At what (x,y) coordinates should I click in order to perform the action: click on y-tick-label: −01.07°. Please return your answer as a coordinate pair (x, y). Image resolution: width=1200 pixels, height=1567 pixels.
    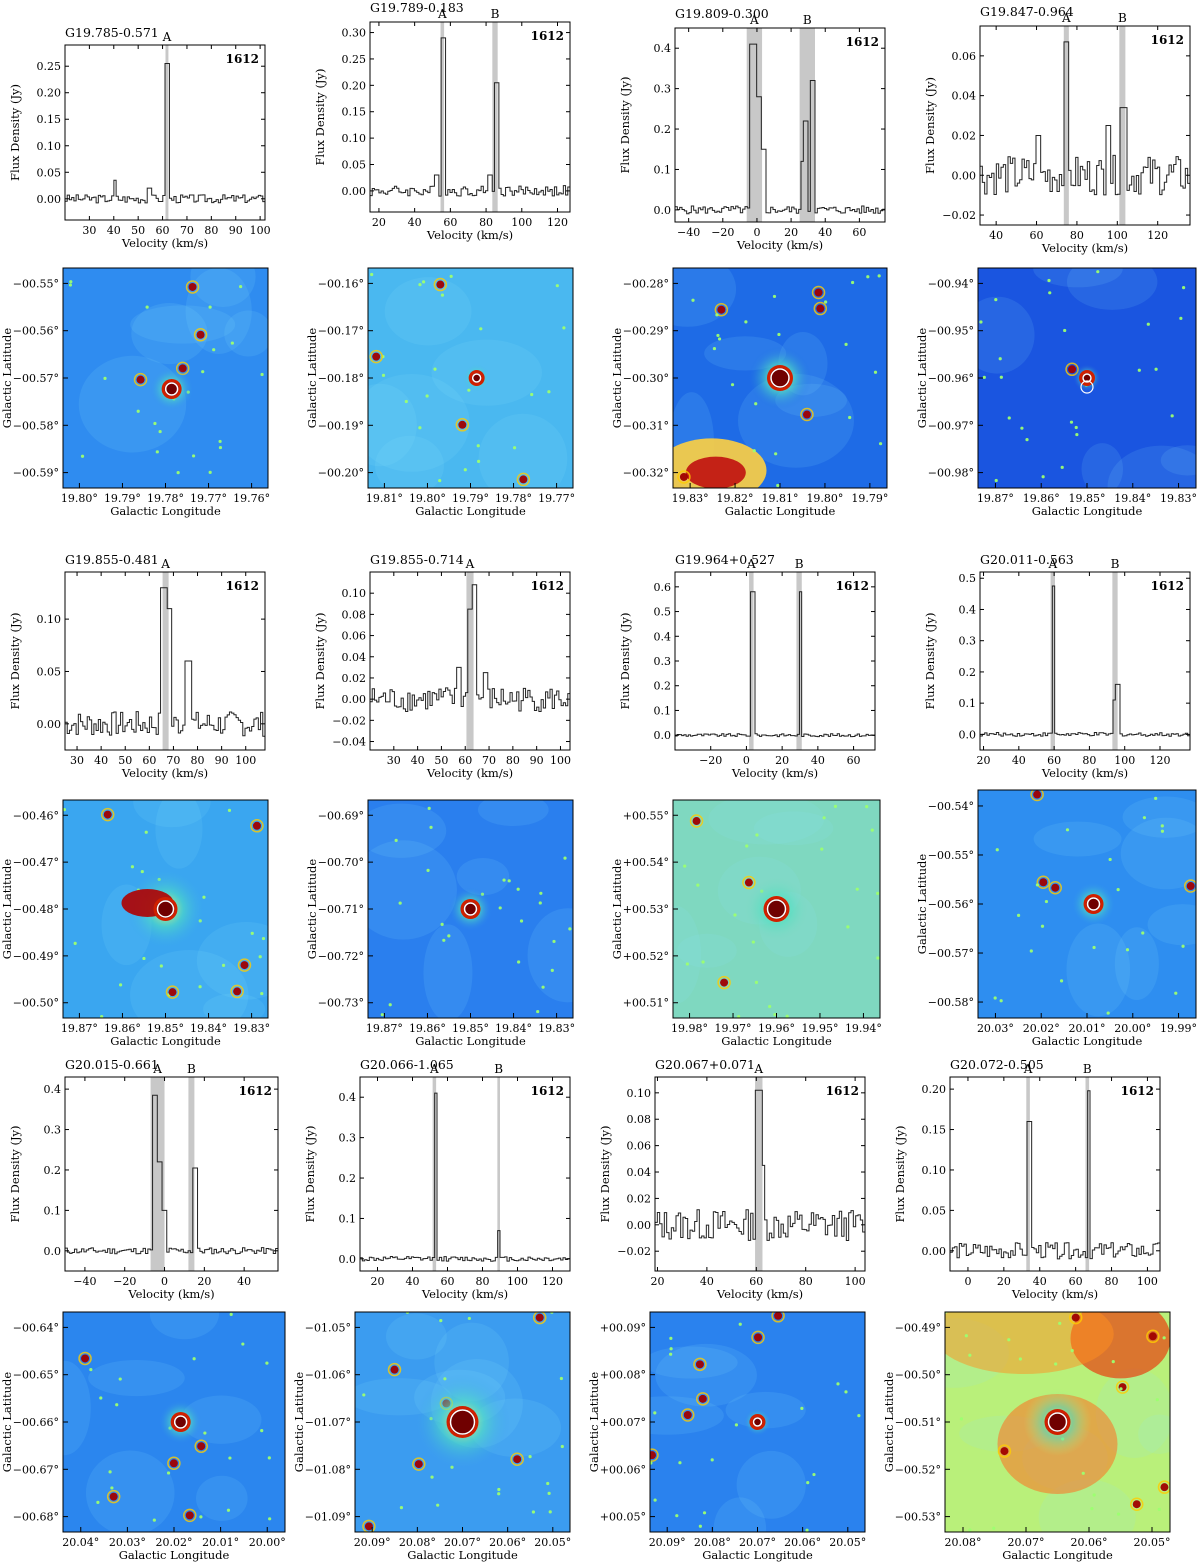
    Looking at the image, I should click on (328, 1422).